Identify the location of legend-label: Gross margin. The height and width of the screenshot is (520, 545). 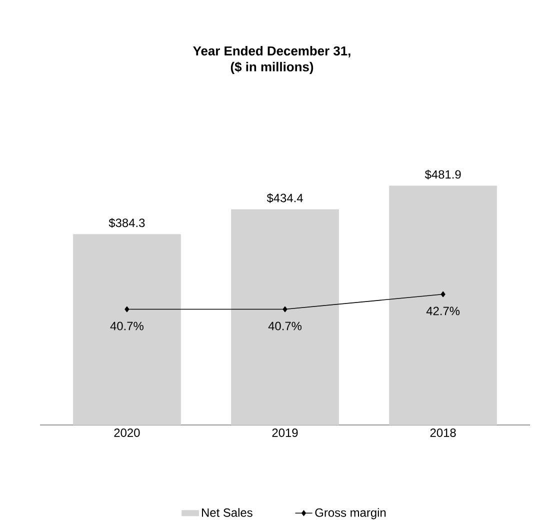
(350, 514).